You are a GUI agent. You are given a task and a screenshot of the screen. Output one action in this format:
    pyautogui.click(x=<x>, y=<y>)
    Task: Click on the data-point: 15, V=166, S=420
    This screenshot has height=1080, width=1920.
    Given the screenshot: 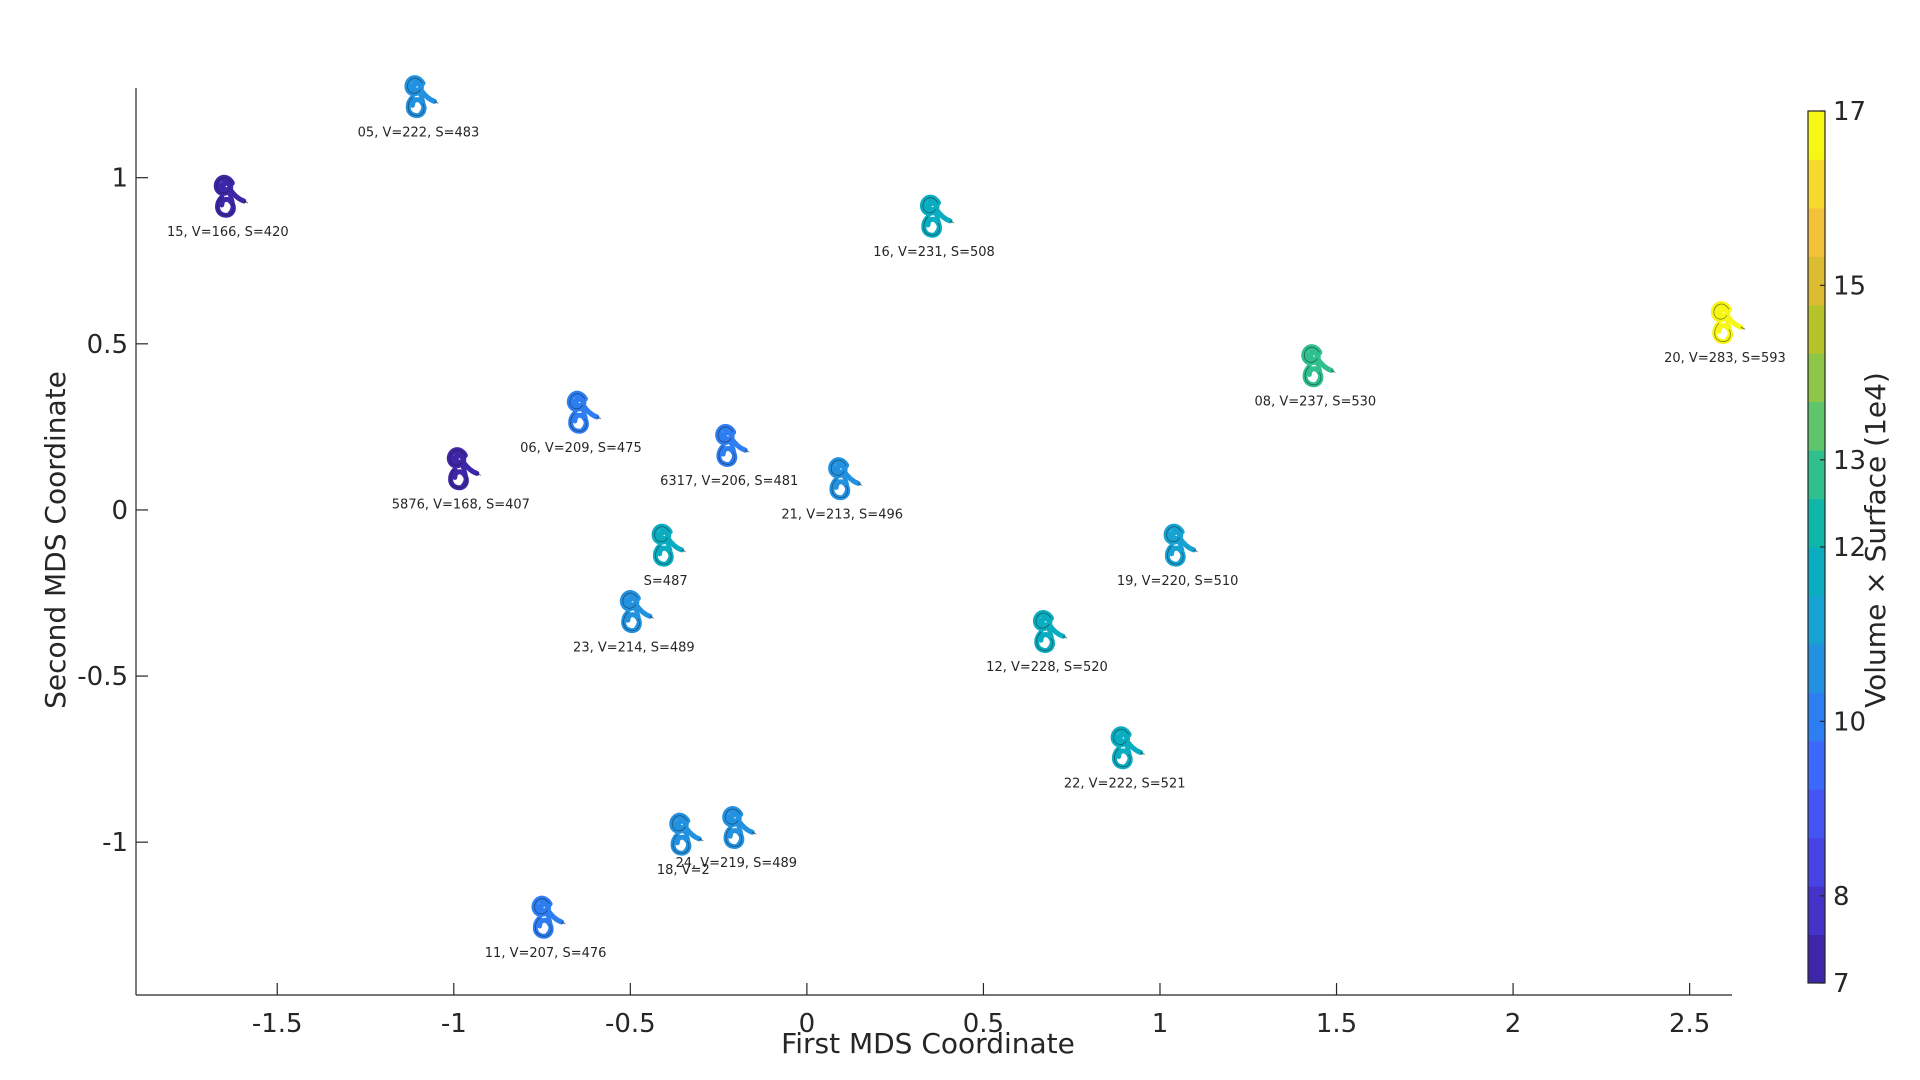 What is the action you would take?
    pyautogui.click(x=228, y=207)
    